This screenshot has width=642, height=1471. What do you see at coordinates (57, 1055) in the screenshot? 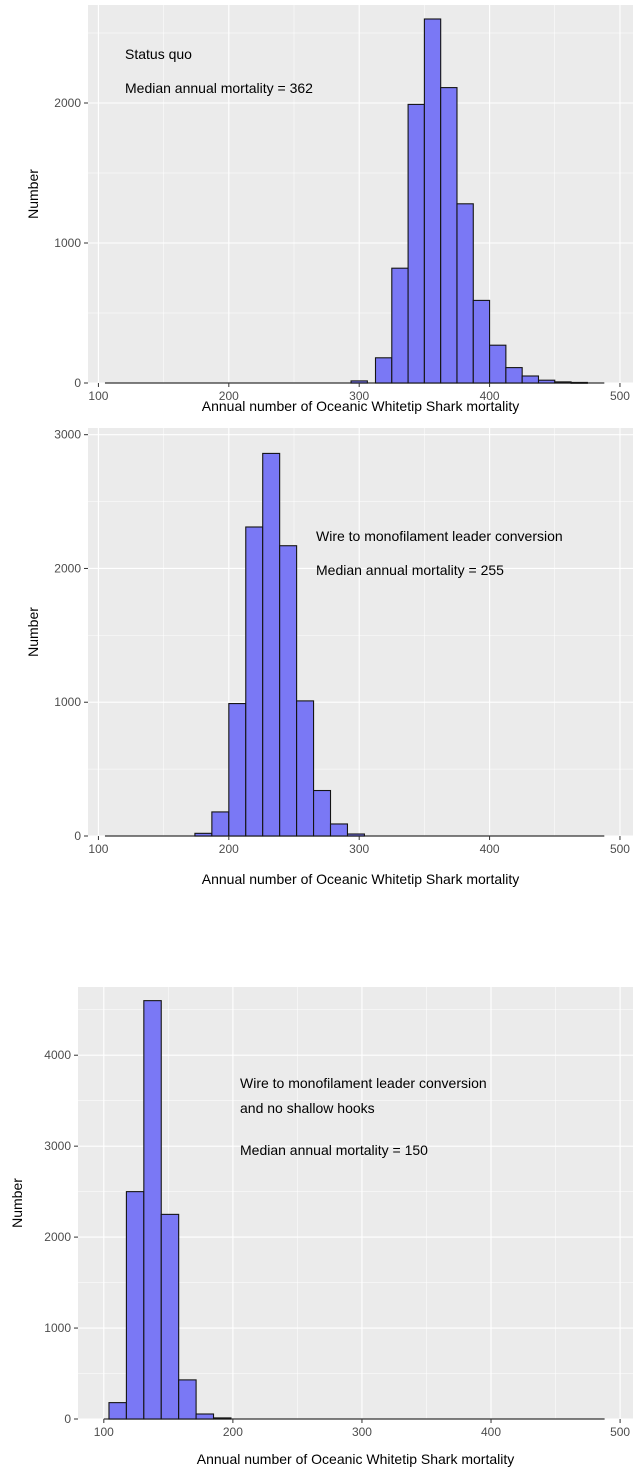
I see `y-tick-label: 4000` at bounding box center [57, 1055].